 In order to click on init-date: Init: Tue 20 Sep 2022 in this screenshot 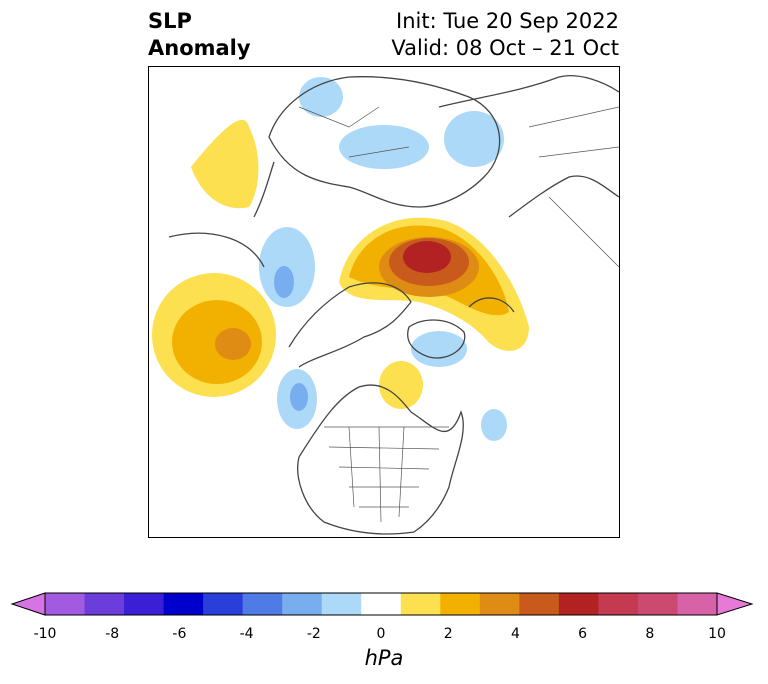, I will do `click(507, 21)`.